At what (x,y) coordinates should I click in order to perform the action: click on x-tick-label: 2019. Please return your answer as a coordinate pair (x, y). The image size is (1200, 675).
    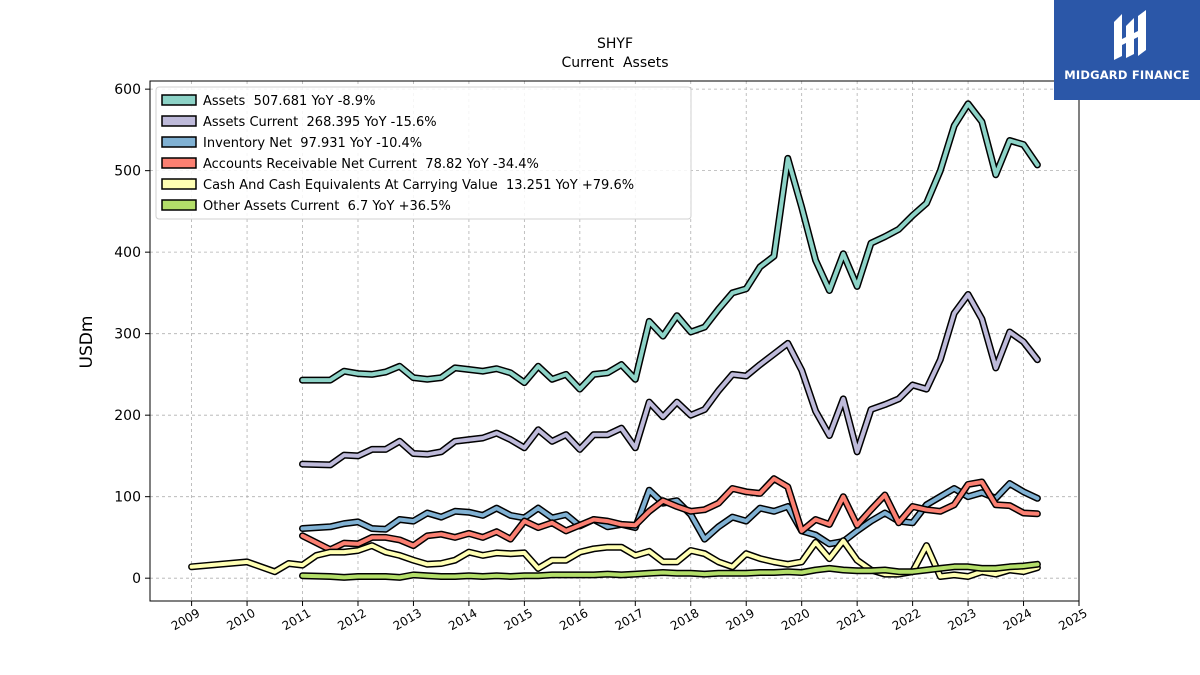
    Looking at the image, I should click on (739, 619).